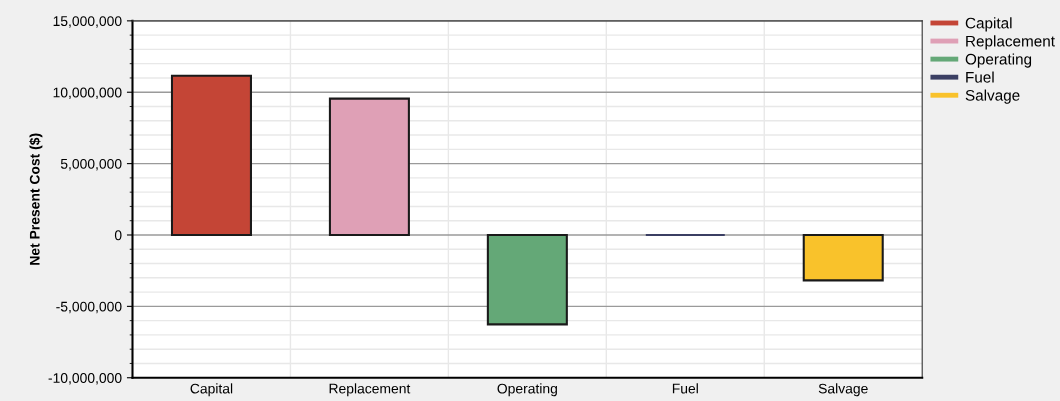 Image resolution: width=1060 pixels, height=401 pixels. What do you see at coordinates (992, 96) in the screenshot?
I see `legend-label: Salvage` at bounding box center [992, 96].